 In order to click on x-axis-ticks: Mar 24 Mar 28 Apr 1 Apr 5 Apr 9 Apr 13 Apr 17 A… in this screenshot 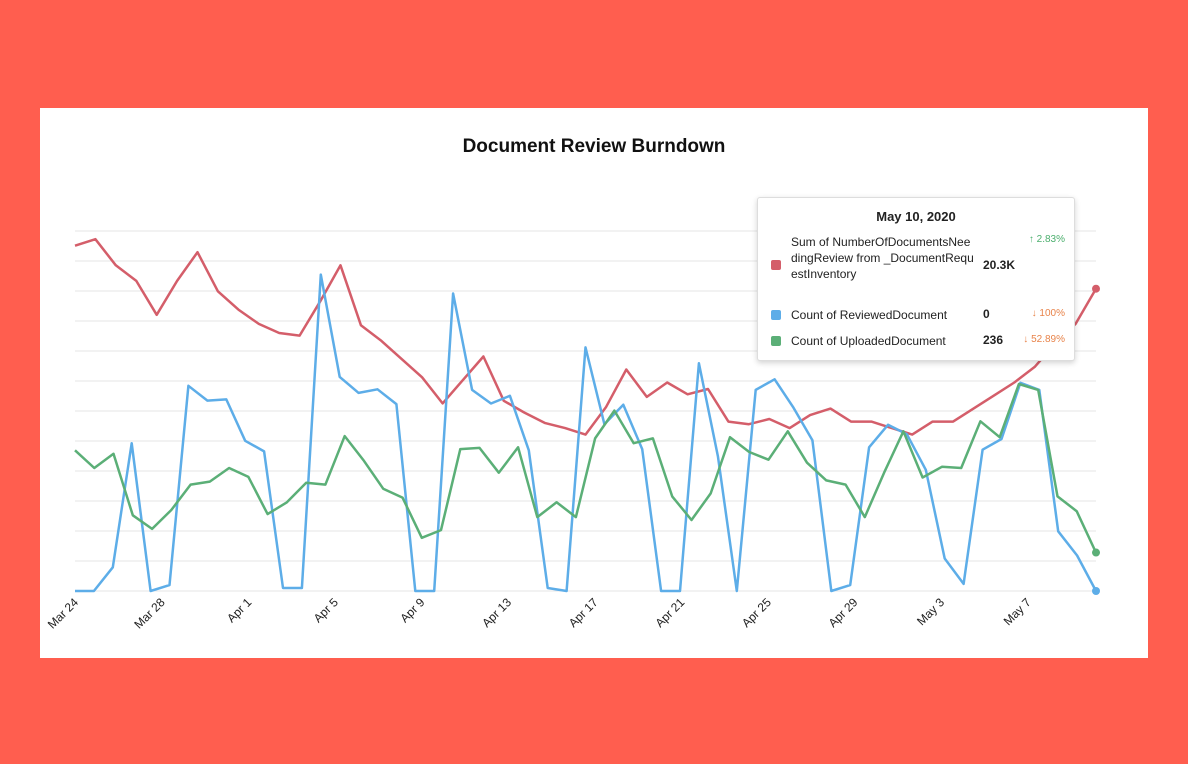, I will do `click(539, 613)`.